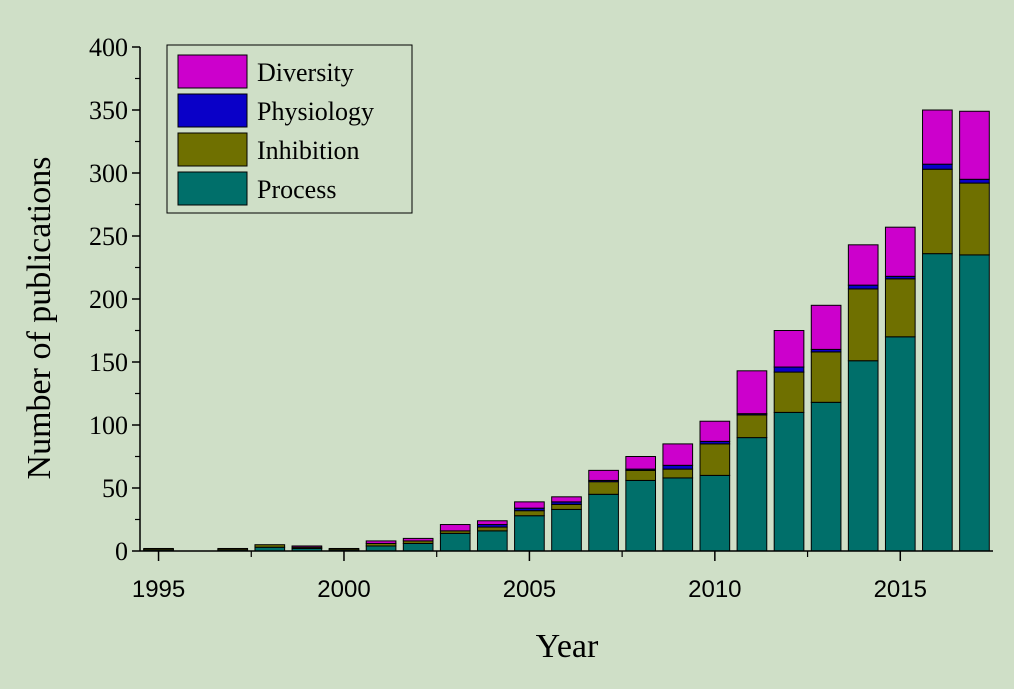 The image size is (1014, 689). What do you see at coordinates (108, 236) in the screenshot?
I see `y-tick-label: 250` at bounding box center [108, 236].